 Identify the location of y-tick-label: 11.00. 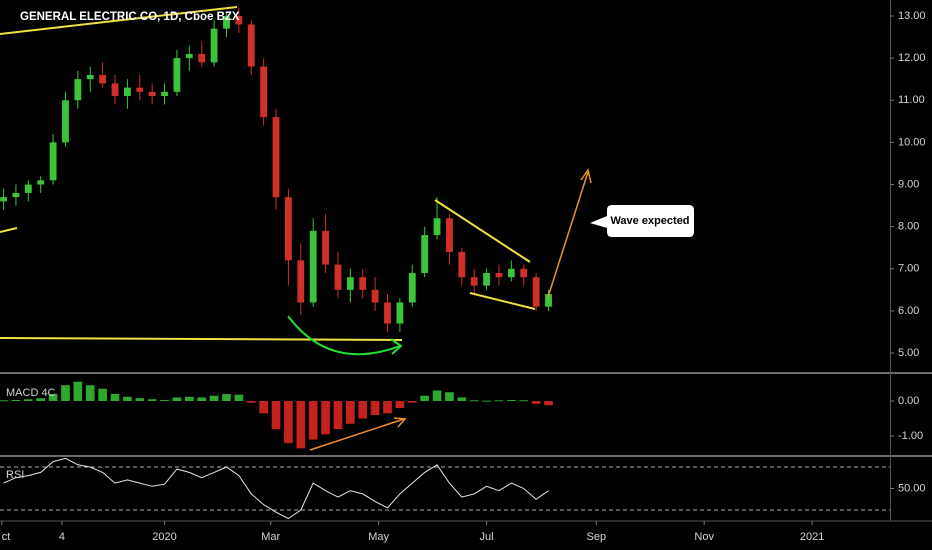
(911, 100).